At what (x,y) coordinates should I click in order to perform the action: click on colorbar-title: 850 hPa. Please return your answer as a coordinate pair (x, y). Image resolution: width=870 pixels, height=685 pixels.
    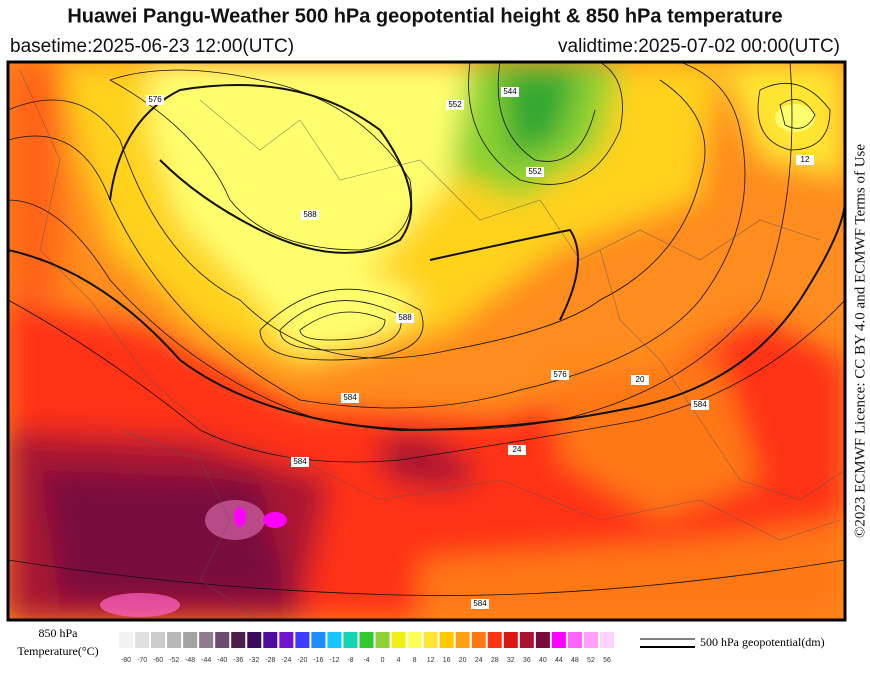
    Looking at the image, I should click on (59, 633).